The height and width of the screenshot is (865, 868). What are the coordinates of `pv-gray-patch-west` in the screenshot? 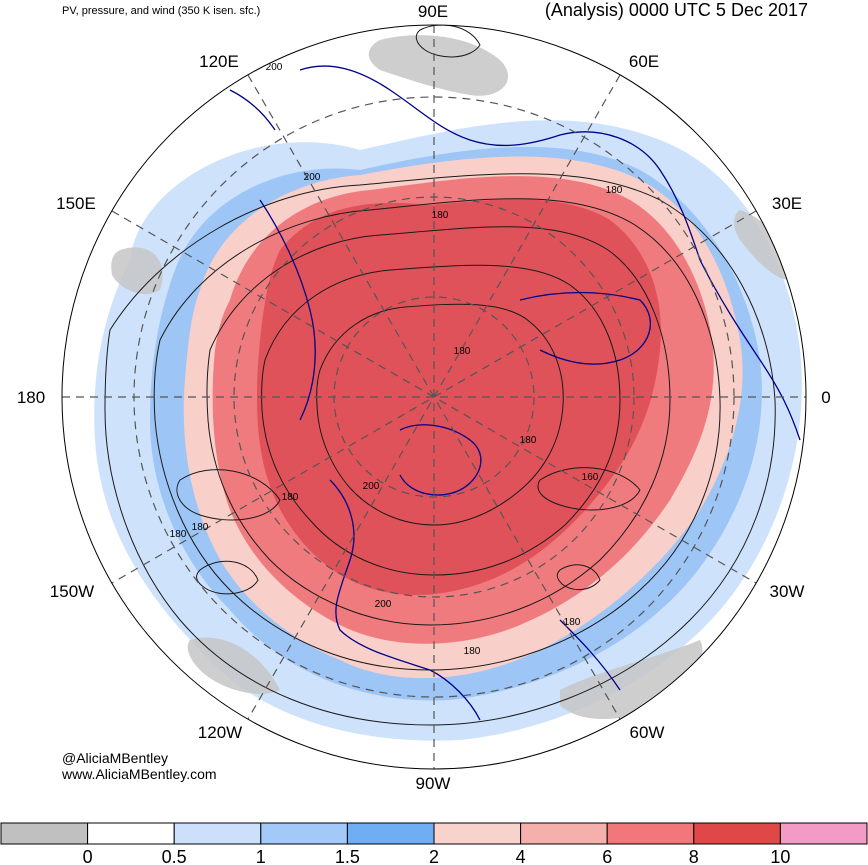 It's located at (137, 271).